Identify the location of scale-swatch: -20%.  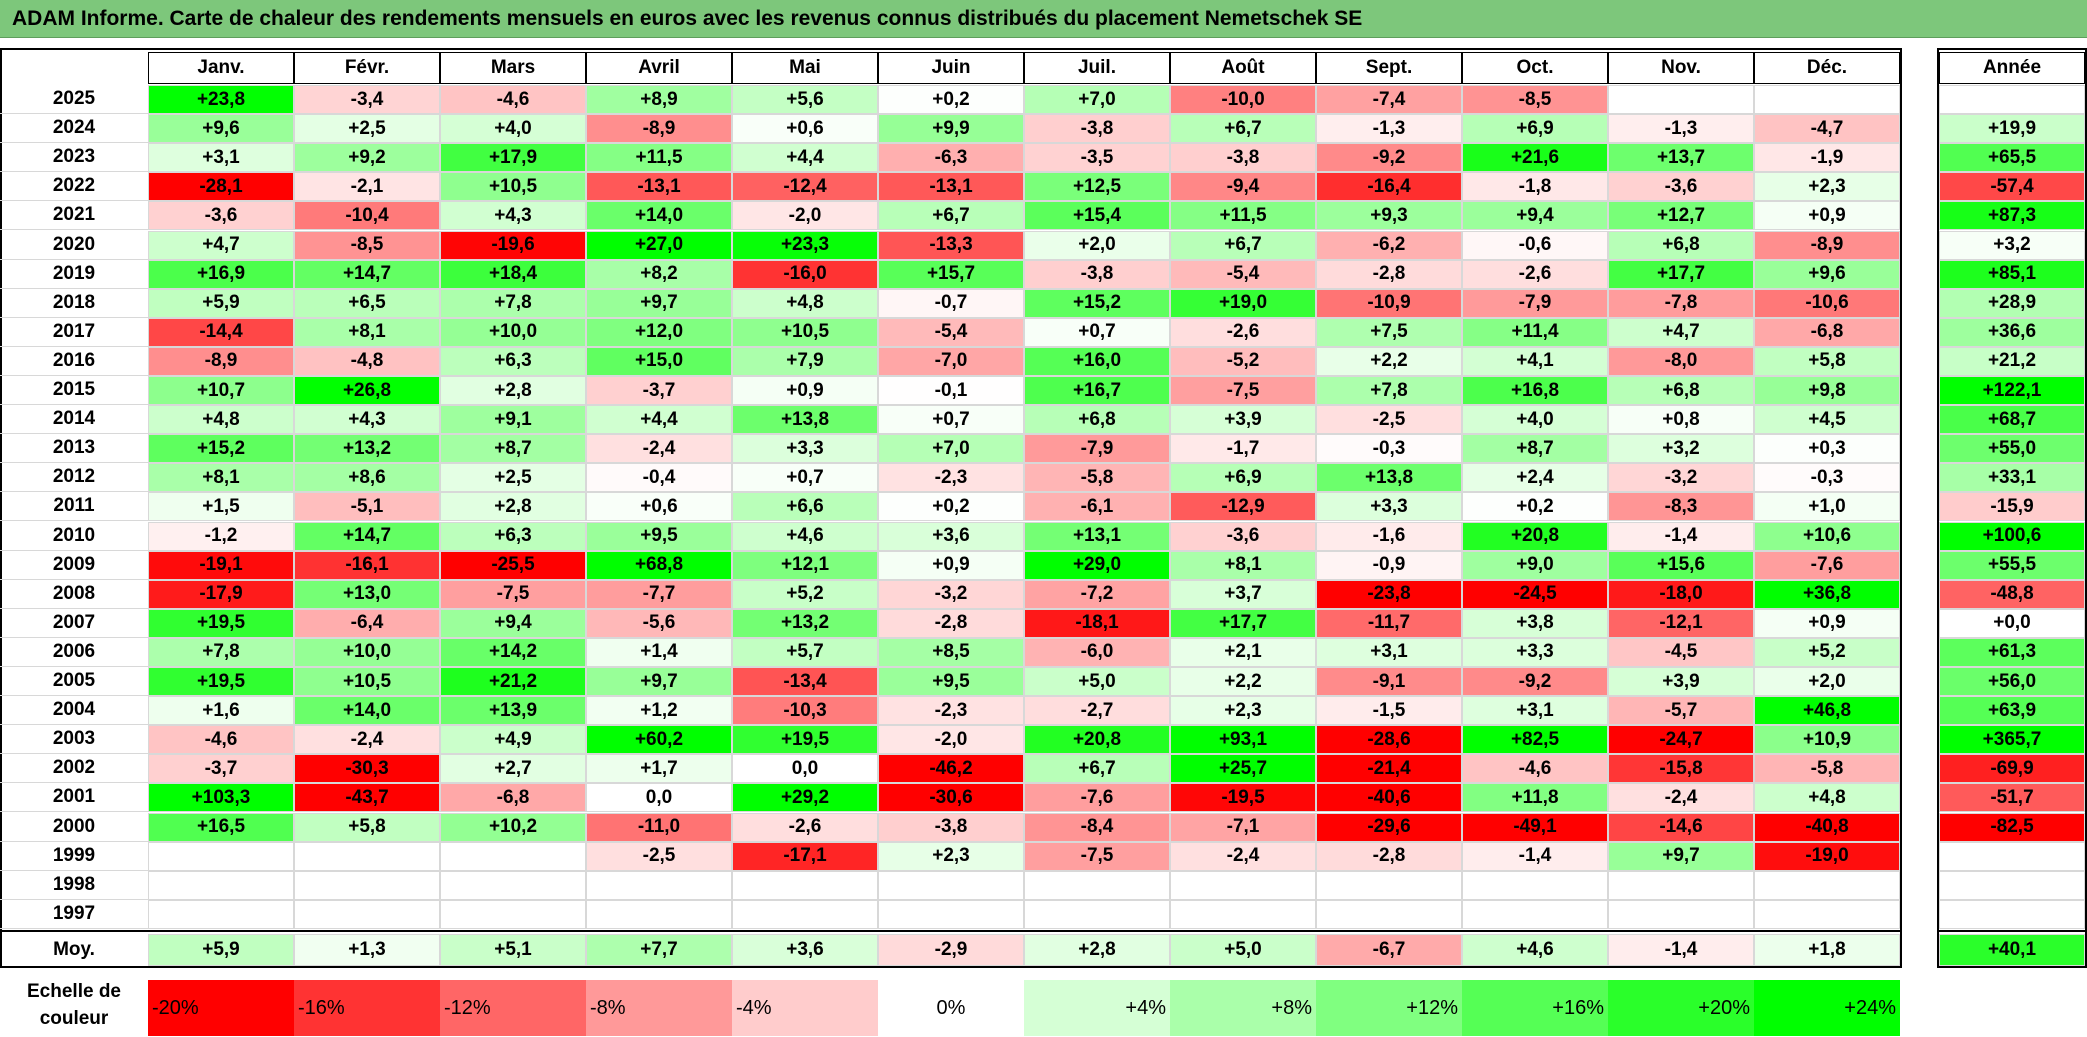
(221, 1008).